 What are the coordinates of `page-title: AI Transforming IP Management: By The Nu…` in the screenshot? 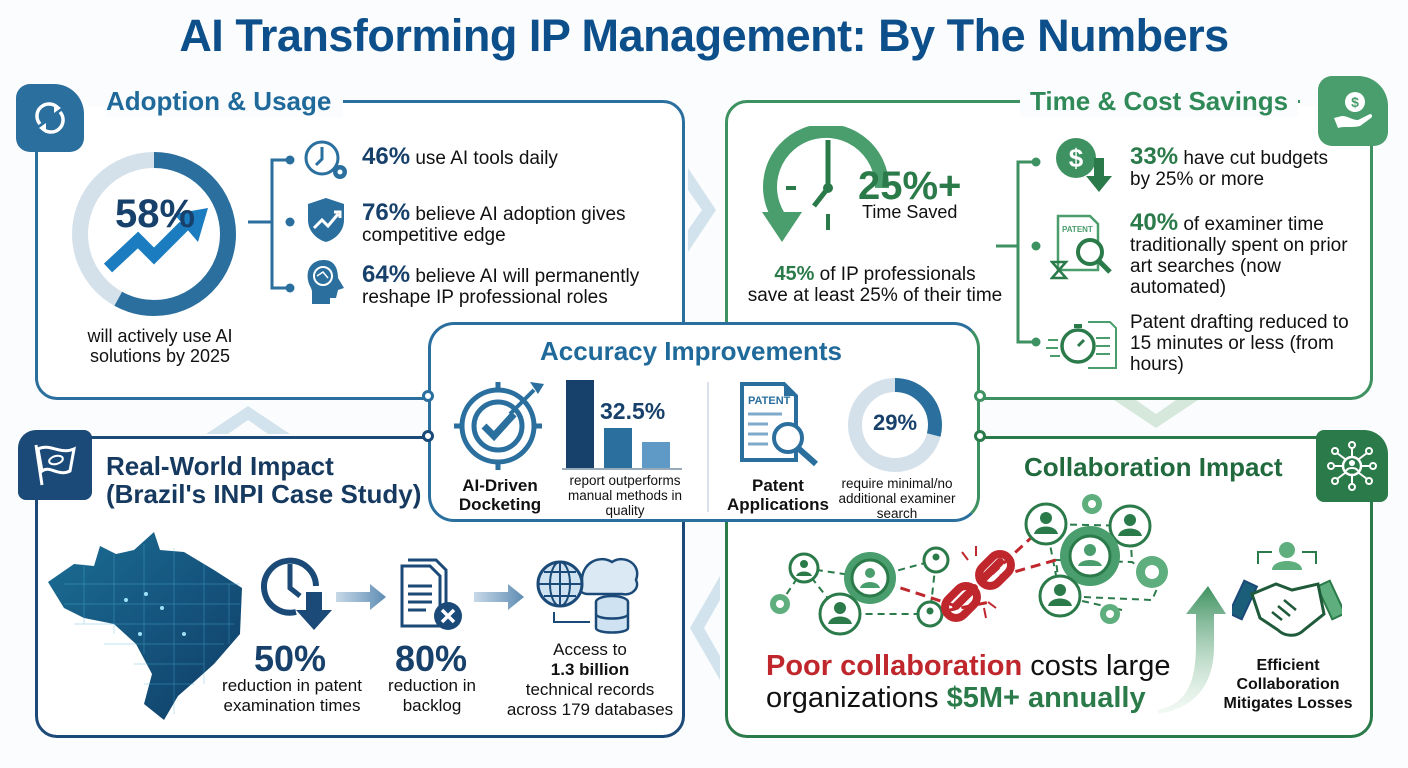 It's located at (704, 35).